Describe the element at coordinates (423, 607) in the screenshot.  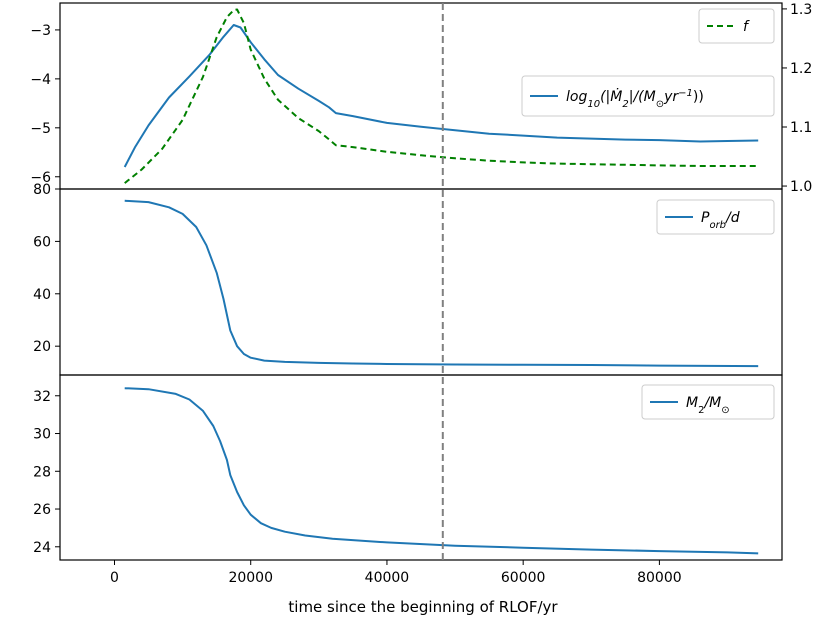
I see `x-axis-label: time since the beginning of RLOF/yr` at that location.